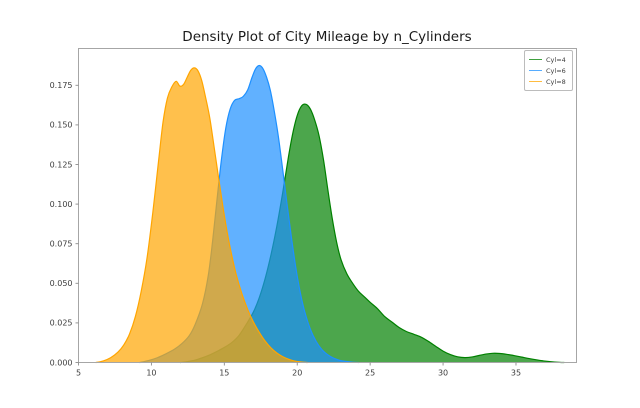 The image size is (640, 408). I want to click on legend-entry: Cyl=6, so click(550, 70).